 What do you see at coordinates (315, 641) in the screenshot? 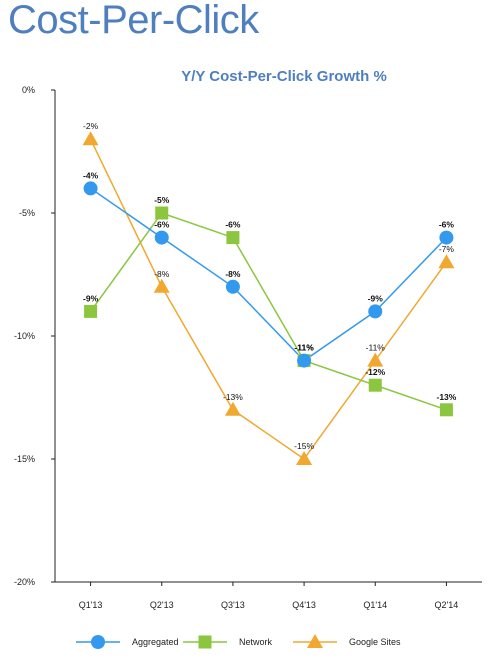
I see `legend-marker-google-sites` at bounding box center [315, 641].